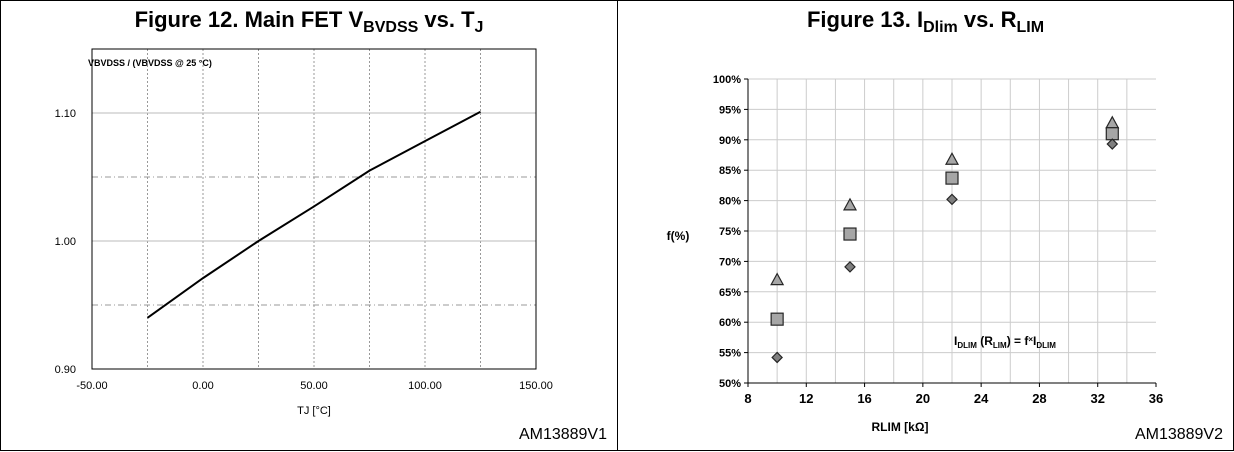 This screenshot has height=452, width=1234. I want to click on figure13-title: Figure 13. IDlim vs. RLIM, so click(925, 22).